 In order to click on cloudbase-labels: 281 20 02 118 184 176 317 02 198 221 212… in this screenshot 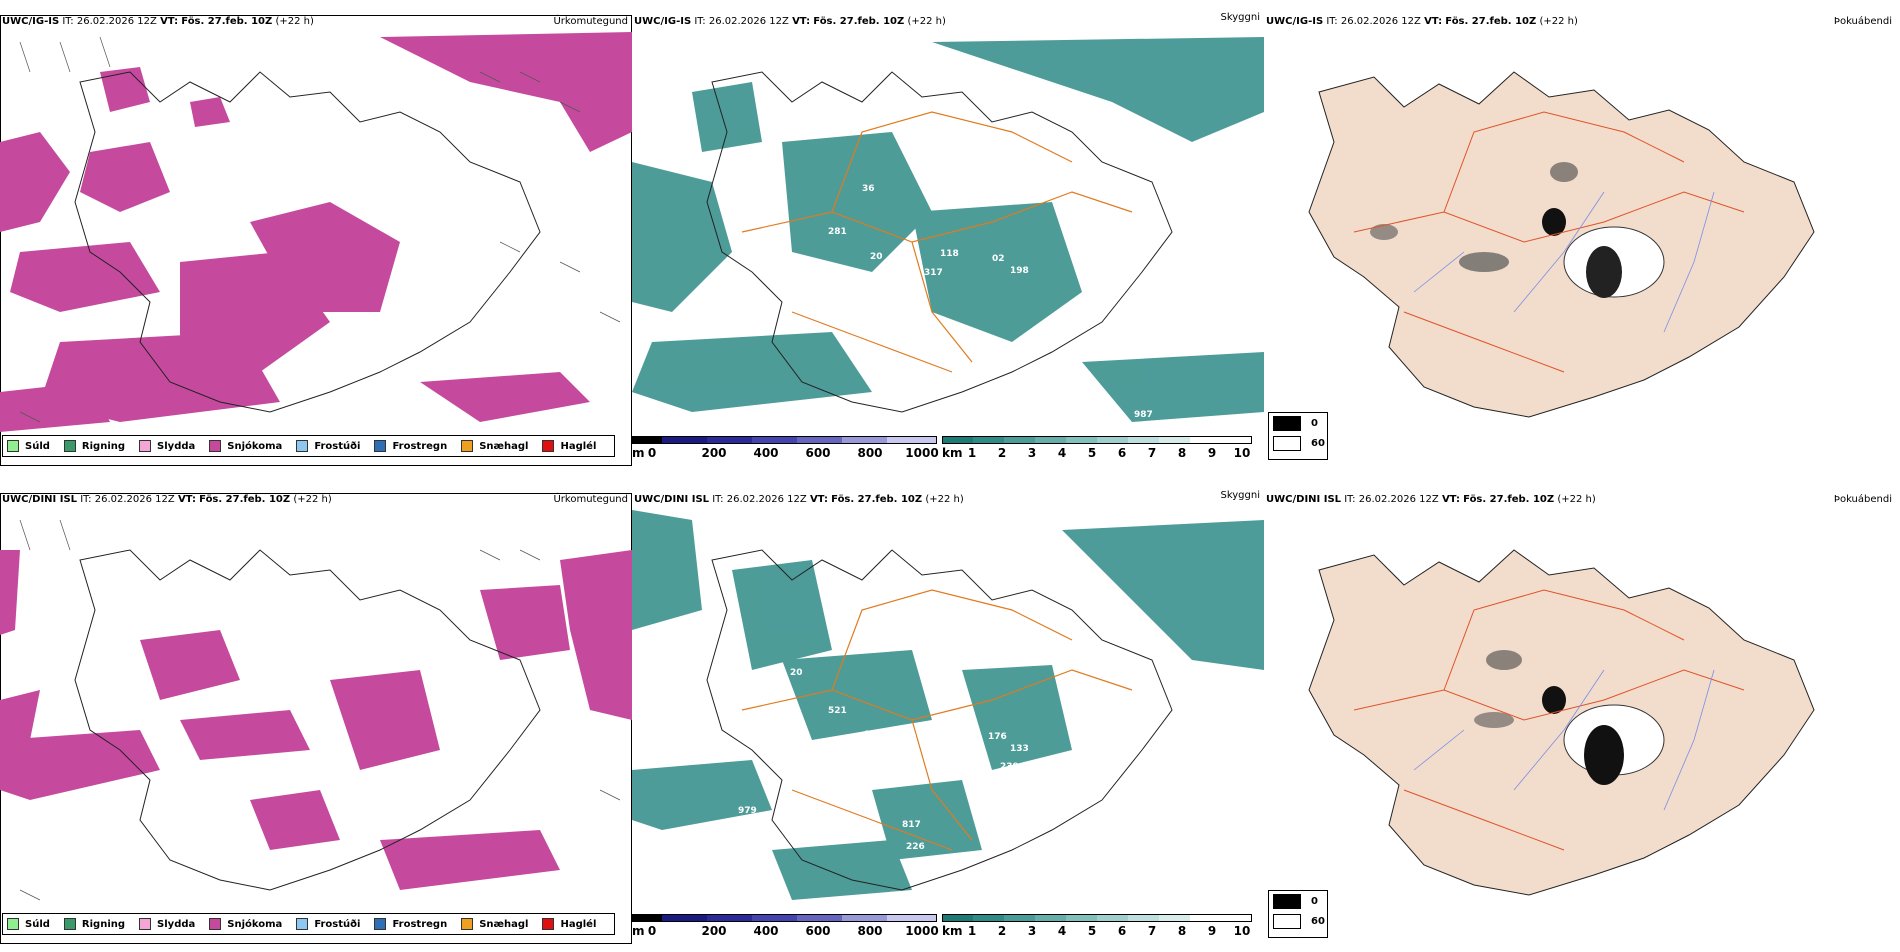, I will do `click(990, 302)`.